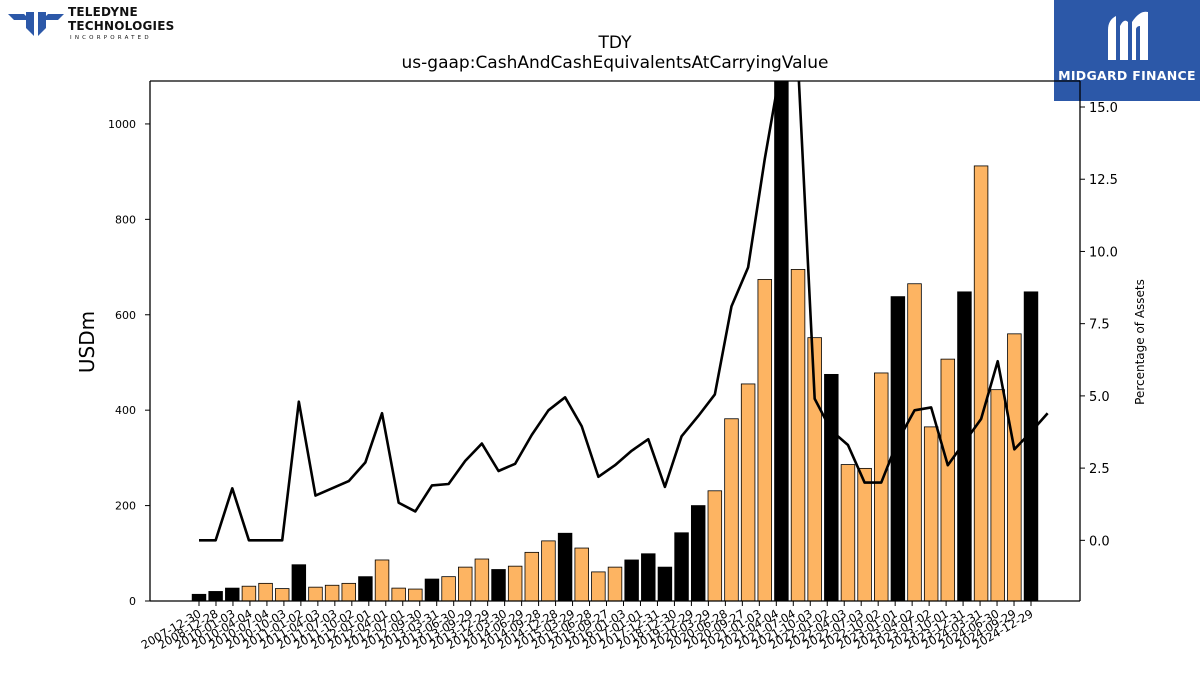 The width and height of the screenshot is (1200, 675). I want to click on y2-tick-label: 10.0, so click(1103, 252).